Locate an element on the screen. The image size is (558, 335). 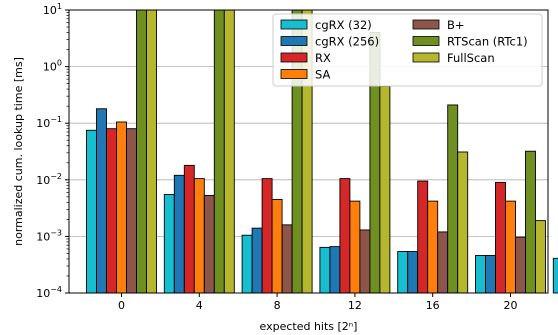
legend-label-rtscan-rtc1-: RTScan (RTc1) is located at coordinates (487, 42).